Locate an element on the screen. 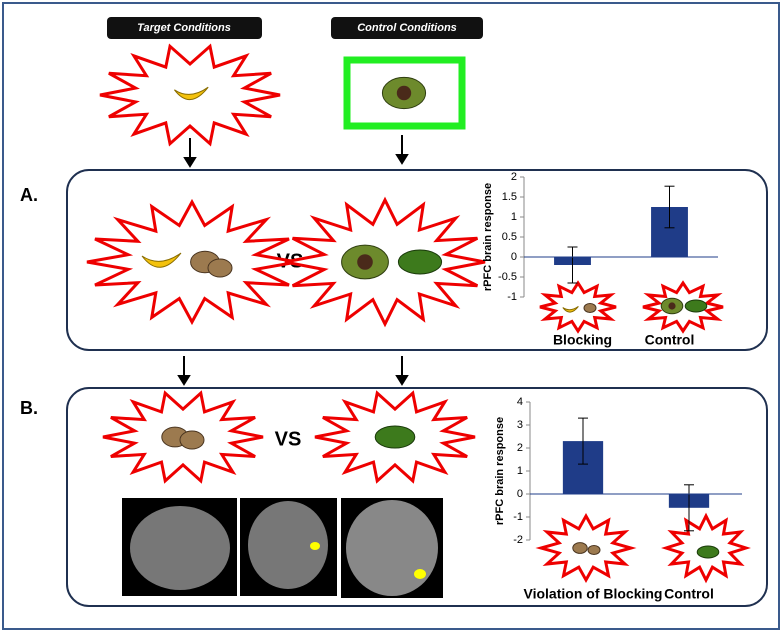  y-tick-label: -2 is located at coordinates (518, 540).